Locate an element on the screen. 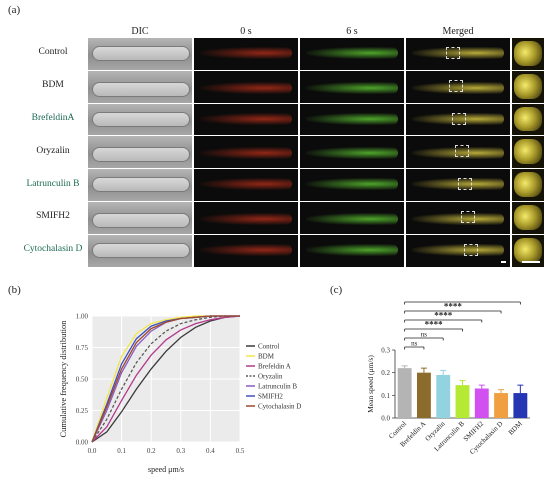 Image resolution: width=550 pixels, height=481 pixels. y-tick-label: 0.25 is located at coordinates (82, 411).